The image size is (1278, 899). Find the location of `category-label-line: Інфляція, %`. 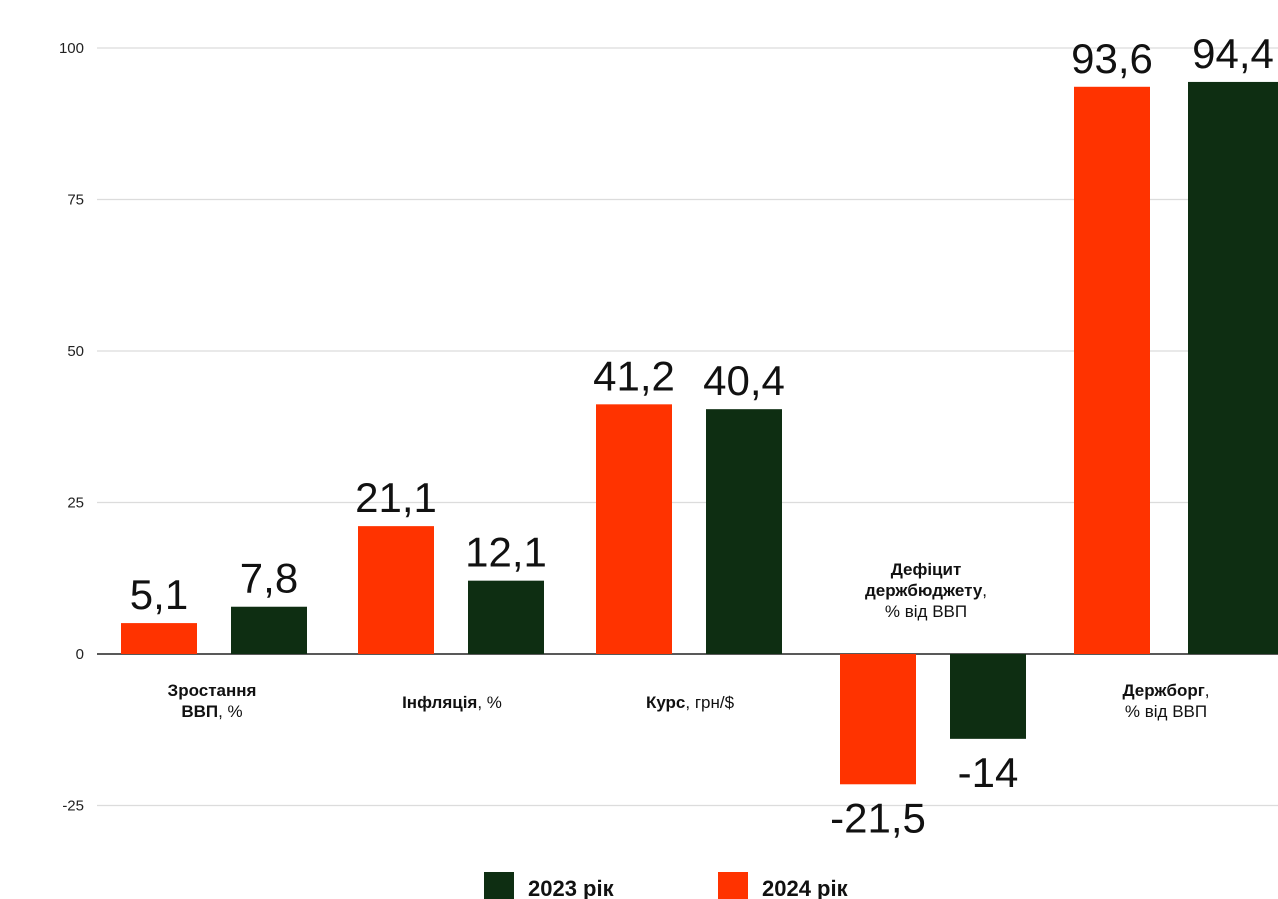

category-label-line: Інфляція, % is located at coordinates (452, 702).